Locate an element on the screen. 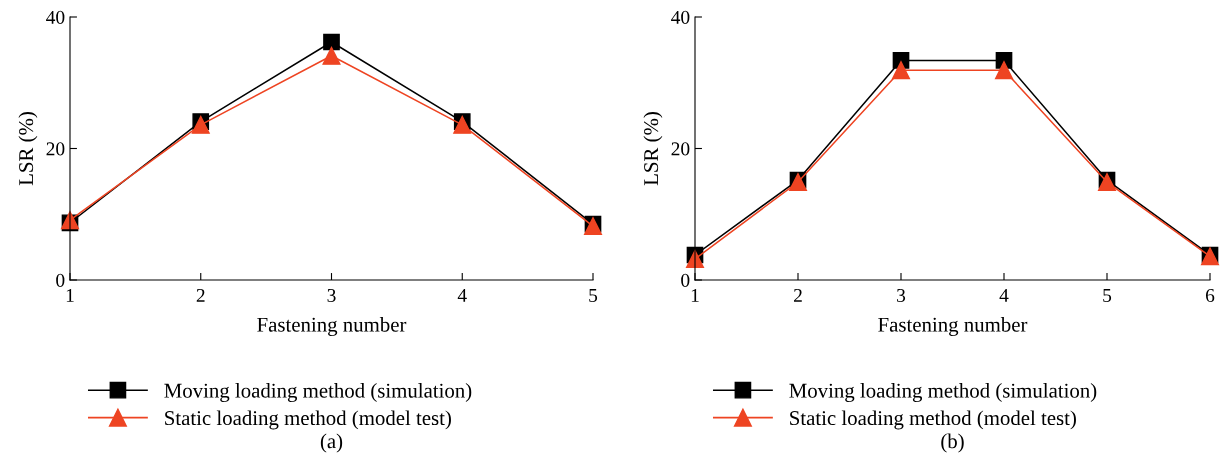  text: (a) is located at coordinates (331, 443).